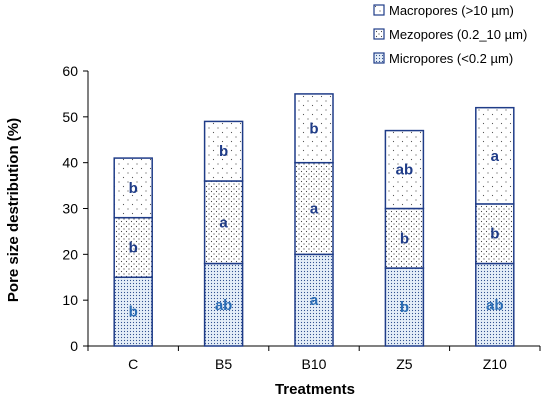 This screenshot has width=550, height=402. I want to click on y-tick-label: 0, so click(74, 346).